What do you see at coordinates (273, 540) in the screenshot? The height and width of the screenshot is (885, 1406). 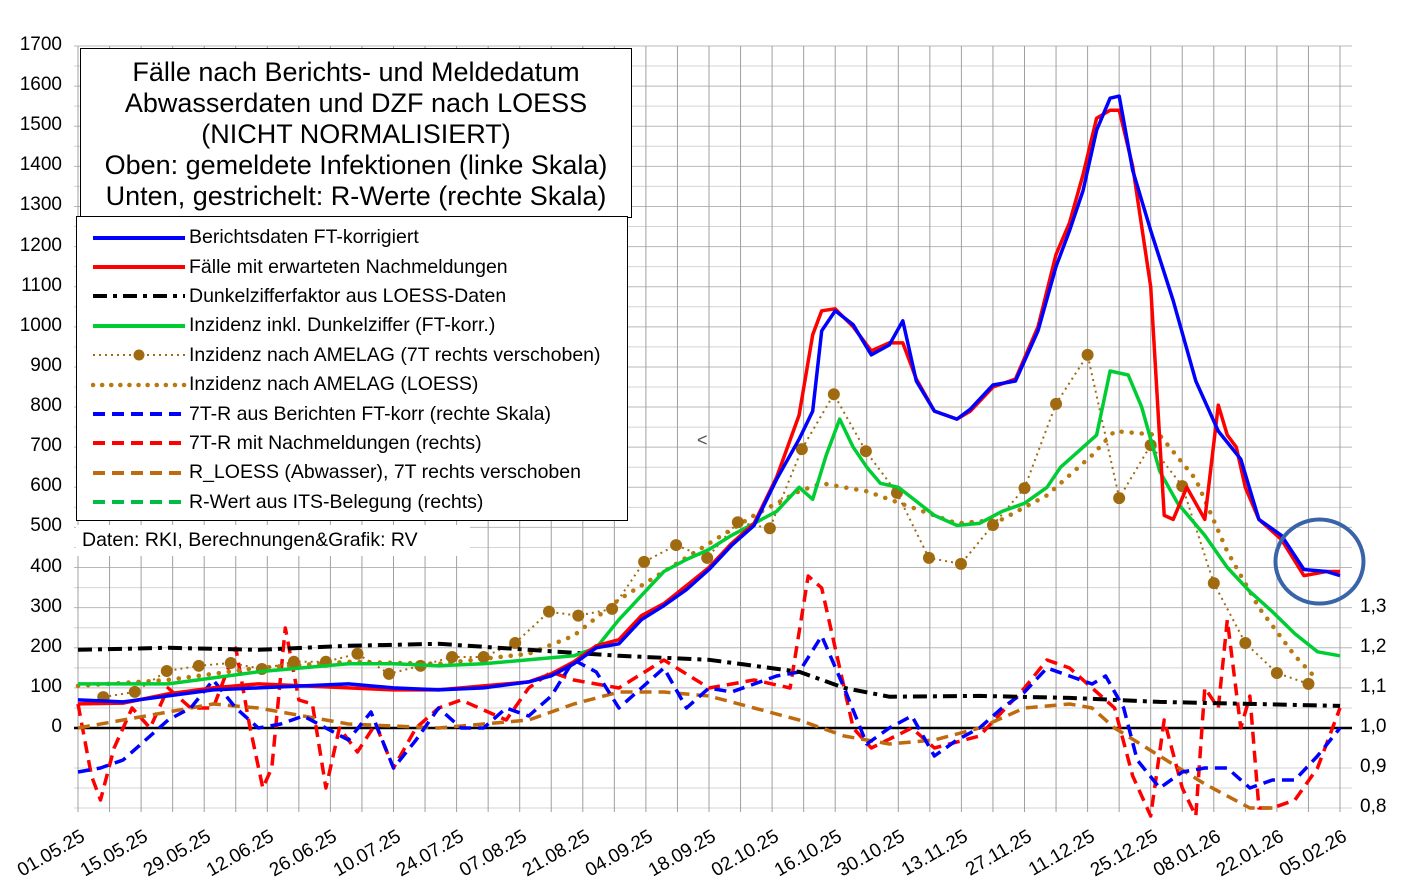 I see `source-note: Daten: RKI, Berechnungen&Grafik: RV` at bounding box center [273, 540].